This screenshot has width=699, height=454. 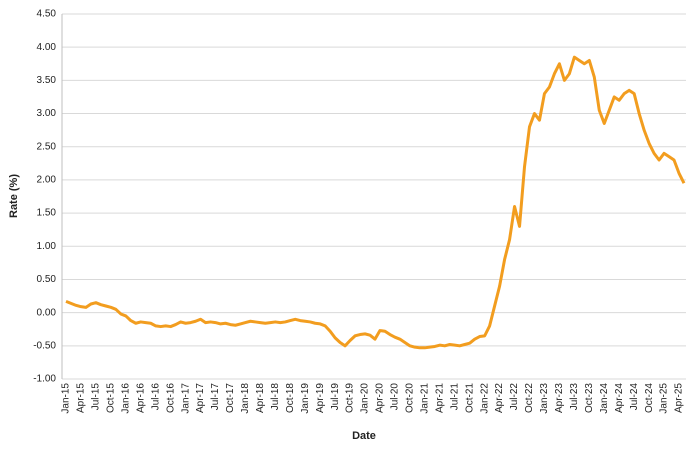 What do you see at coordinates (140, 398) in the screenshot?
I see `x-tick-label: Apr-16` at bounding box center [140, 398].